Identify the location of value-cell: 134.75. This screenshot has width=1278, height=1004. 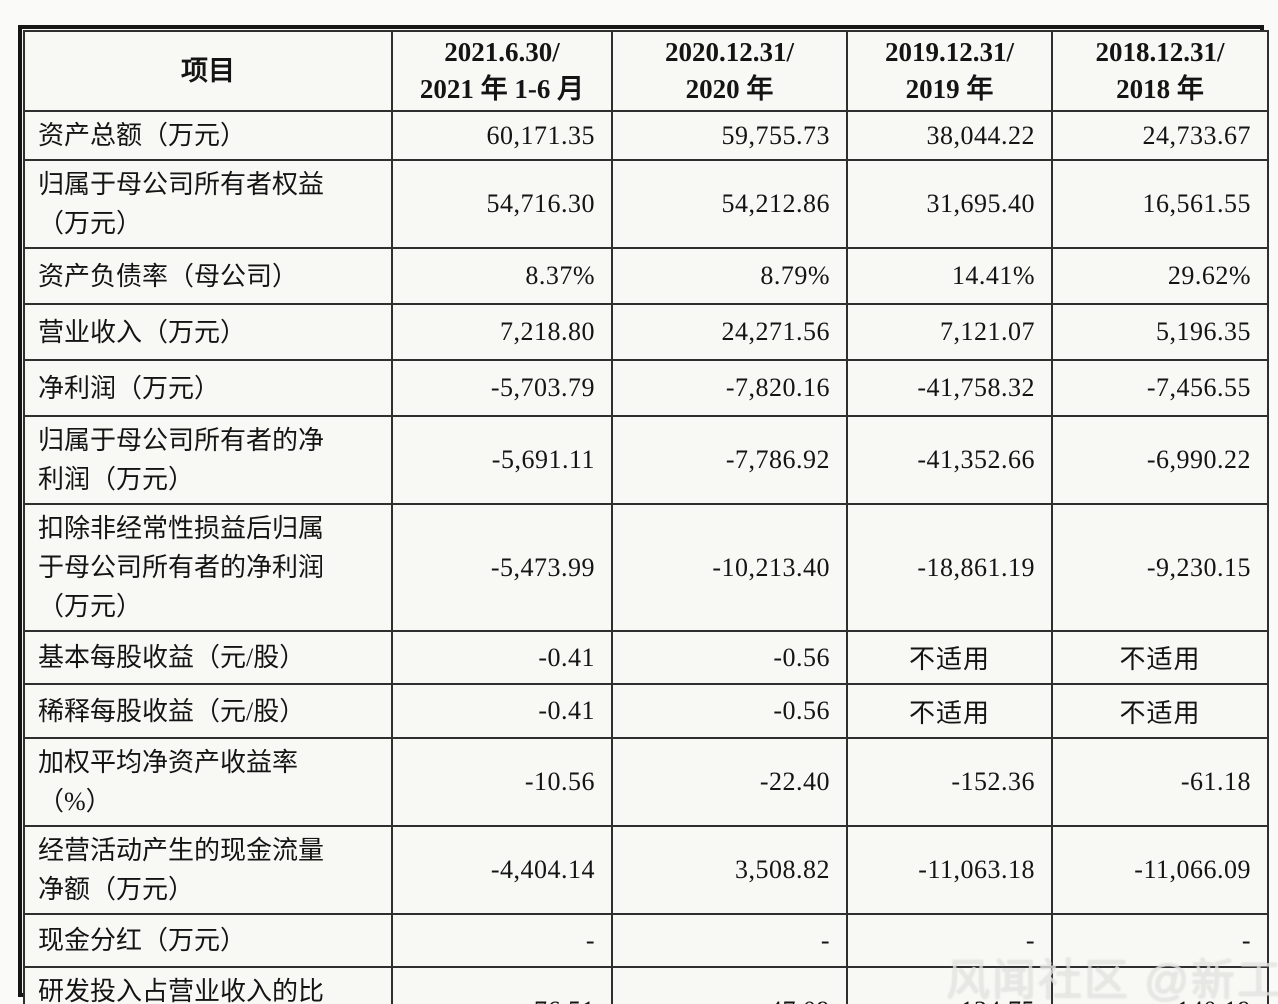
(949, 985).